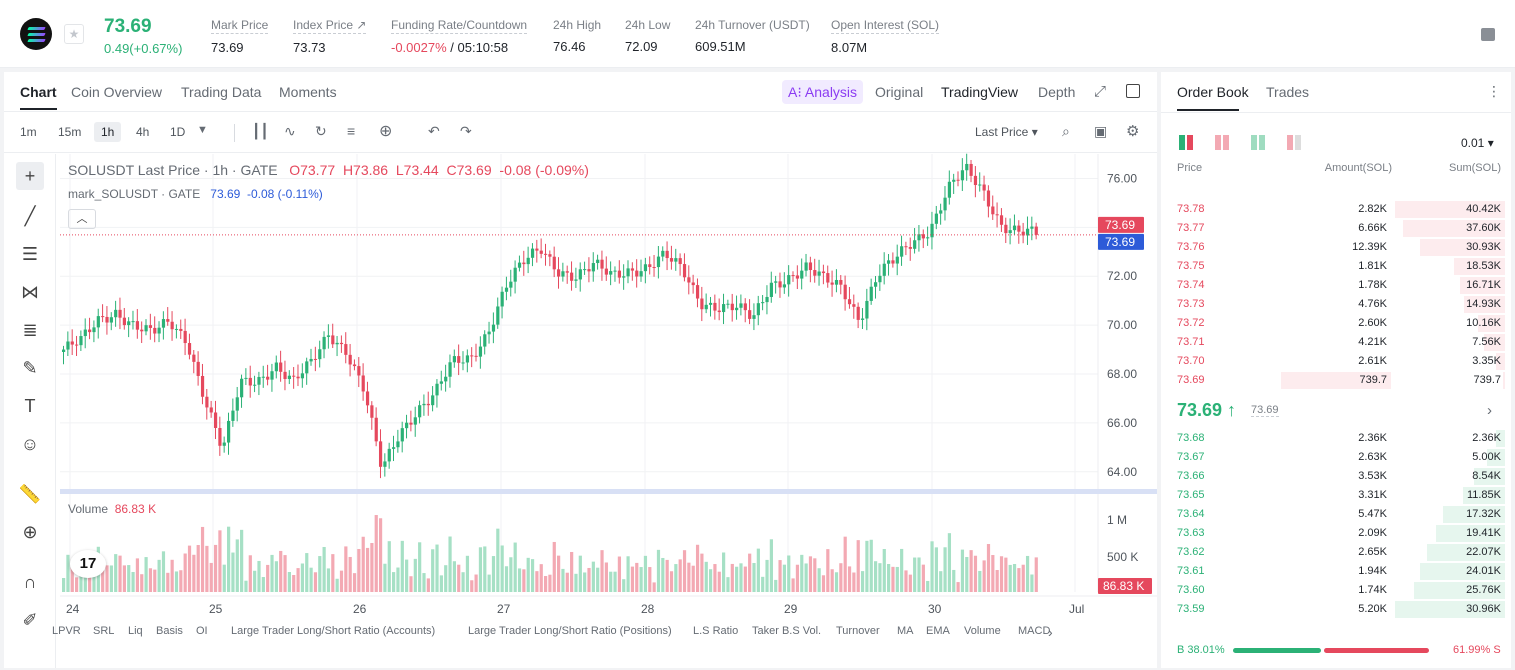 This screenshot has height=670, width=1515. I want to click on candle-type-icon: ┃┃, so click(260, 131).